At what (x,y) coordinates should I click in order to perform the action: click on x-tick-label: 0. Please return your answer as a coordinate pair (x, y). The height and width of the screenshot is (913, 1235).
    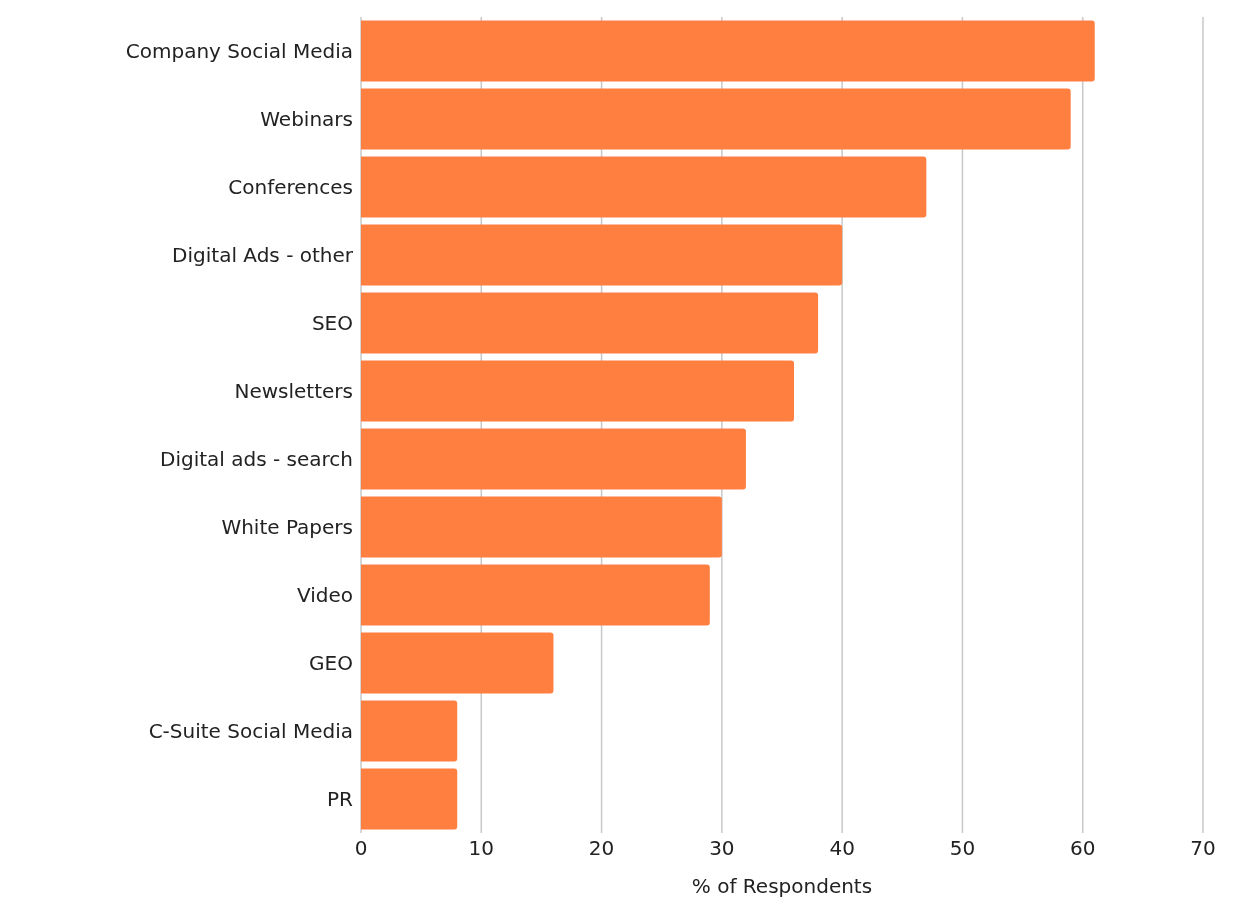
    Looking at the image, I should click on (361, 848).